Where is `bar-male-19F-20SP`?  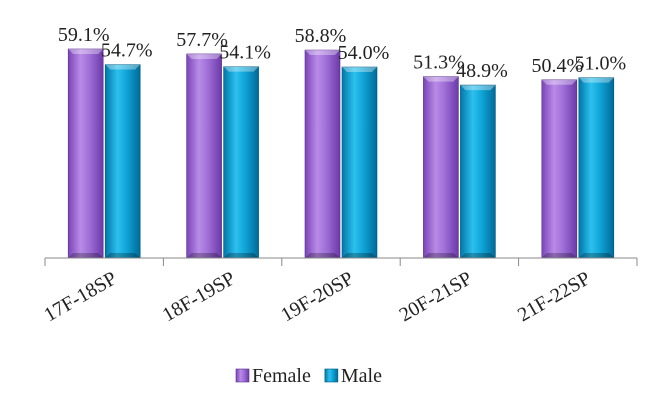
bar-male-19F-20SP is located at coordinates (359, 162).